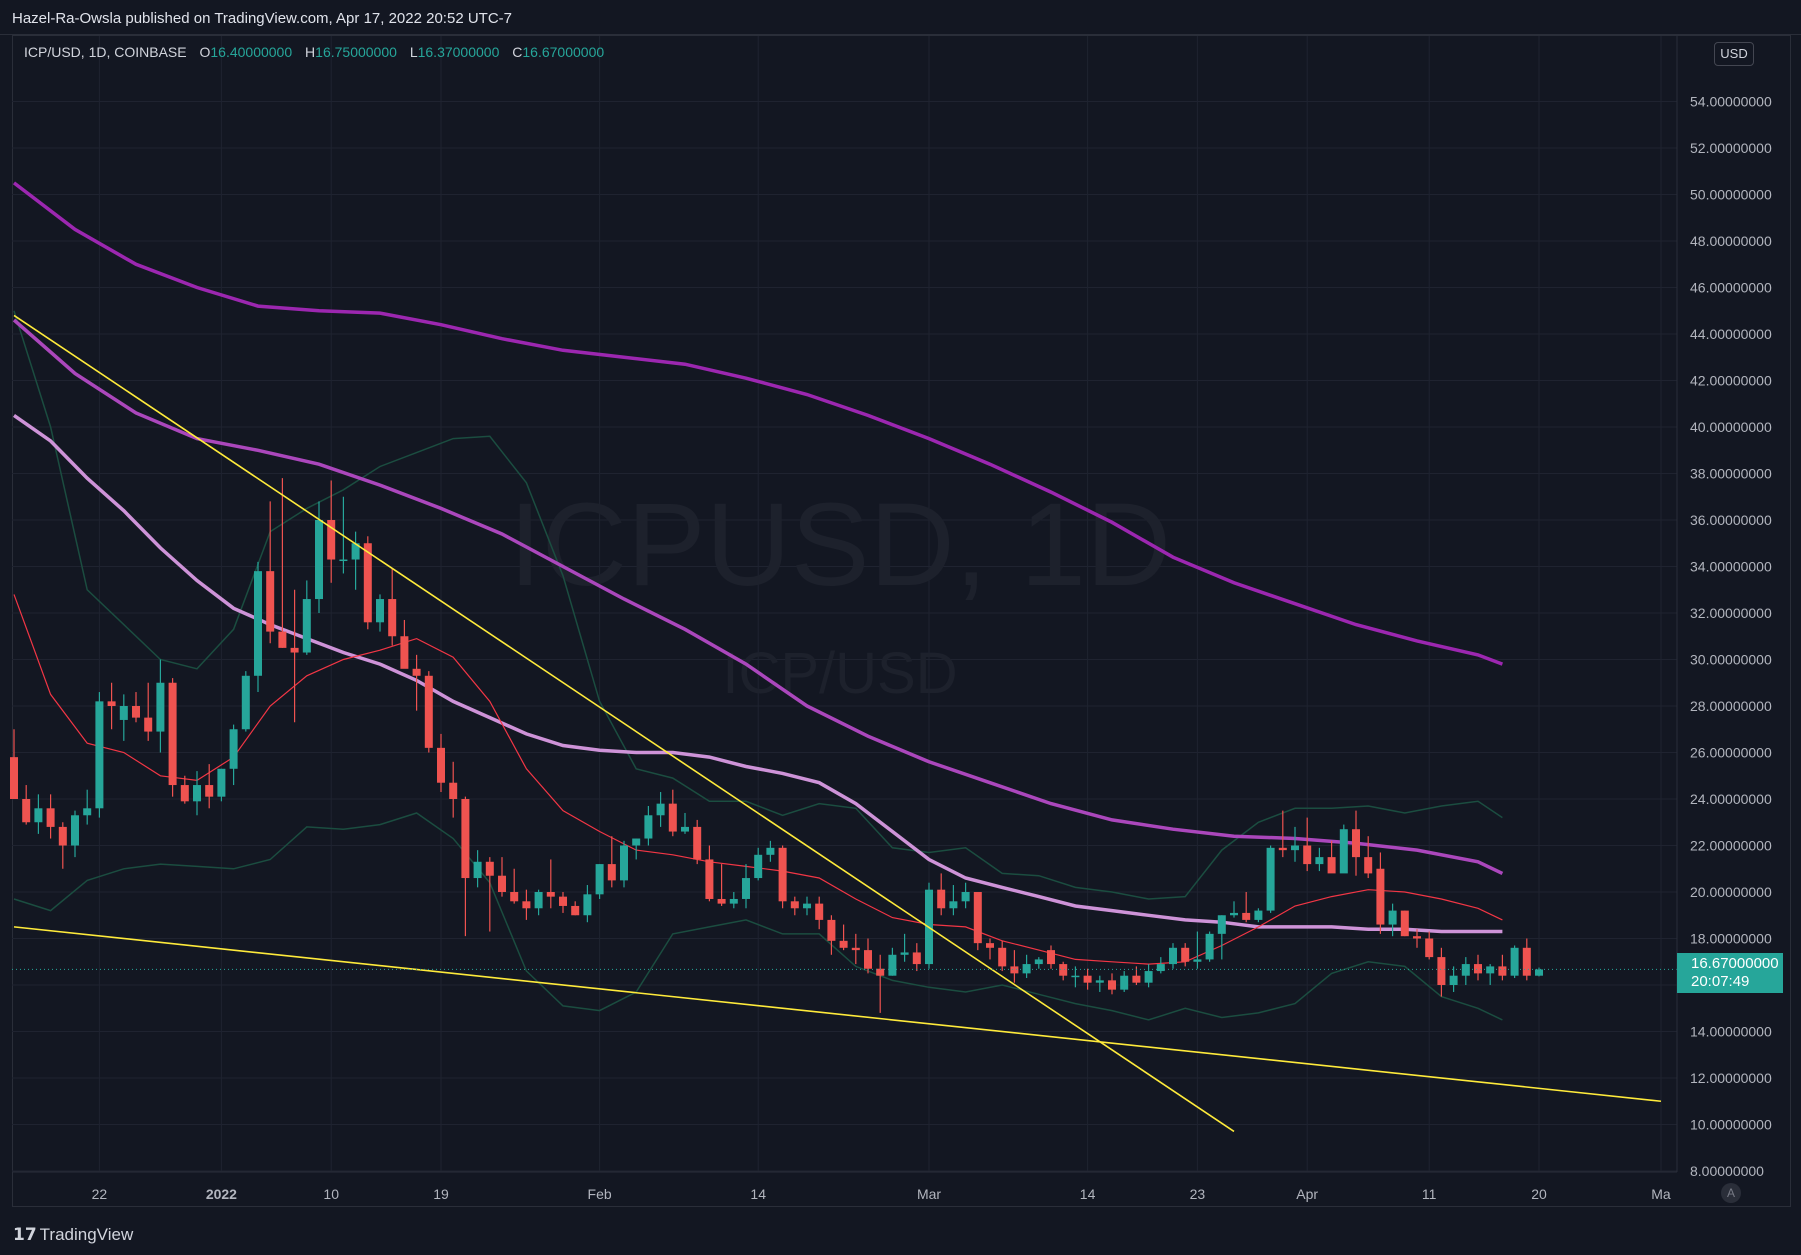 This screenshot has width=1801, height=1255. What do you see at coordinates (1539, 1194) in the screenshot?
I see `x-tick-label: 20` at bounding box center [1539, 1194].